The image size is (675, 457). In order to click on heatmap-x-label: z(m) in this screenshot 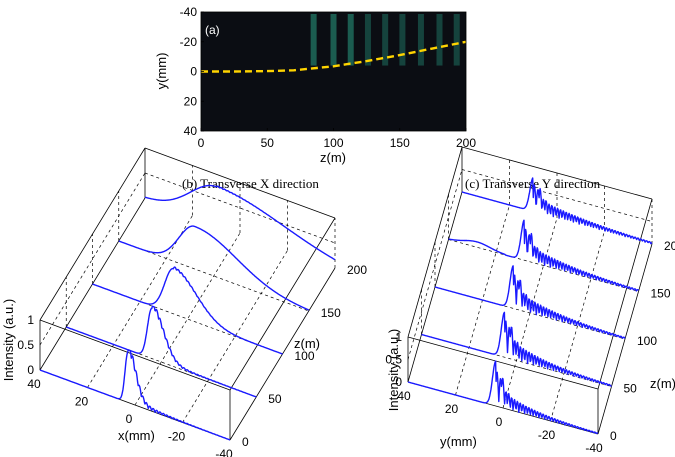, I will do `click(333, 157)`.